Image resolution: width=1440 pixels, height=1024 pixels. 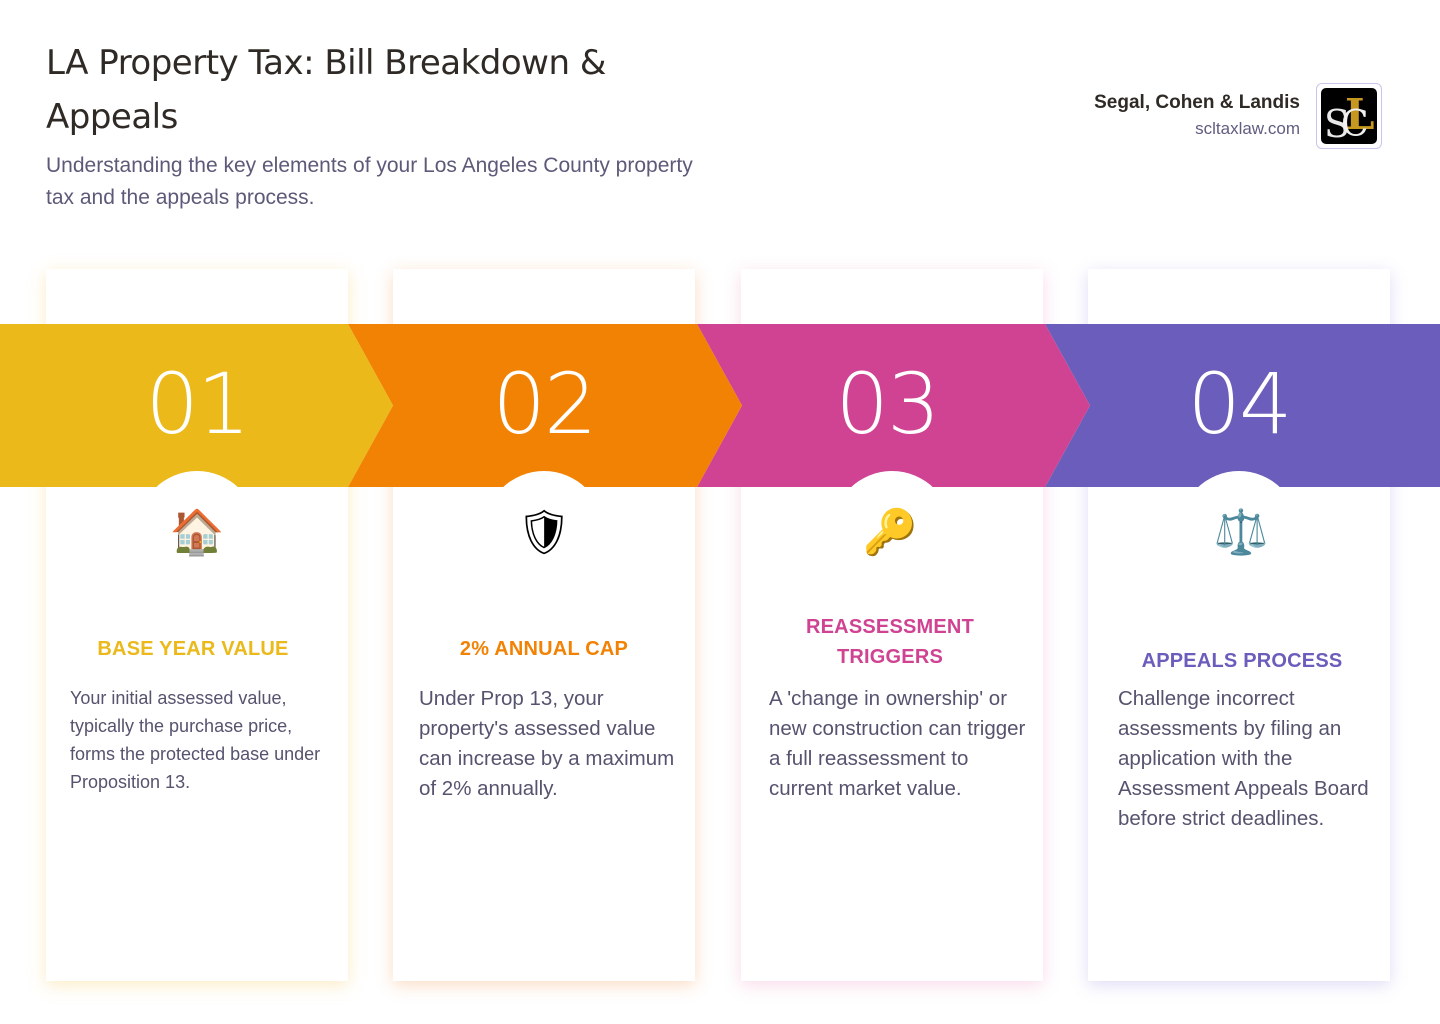 I want to click on shield-icon: 🛡, so click(x=544, y=532).